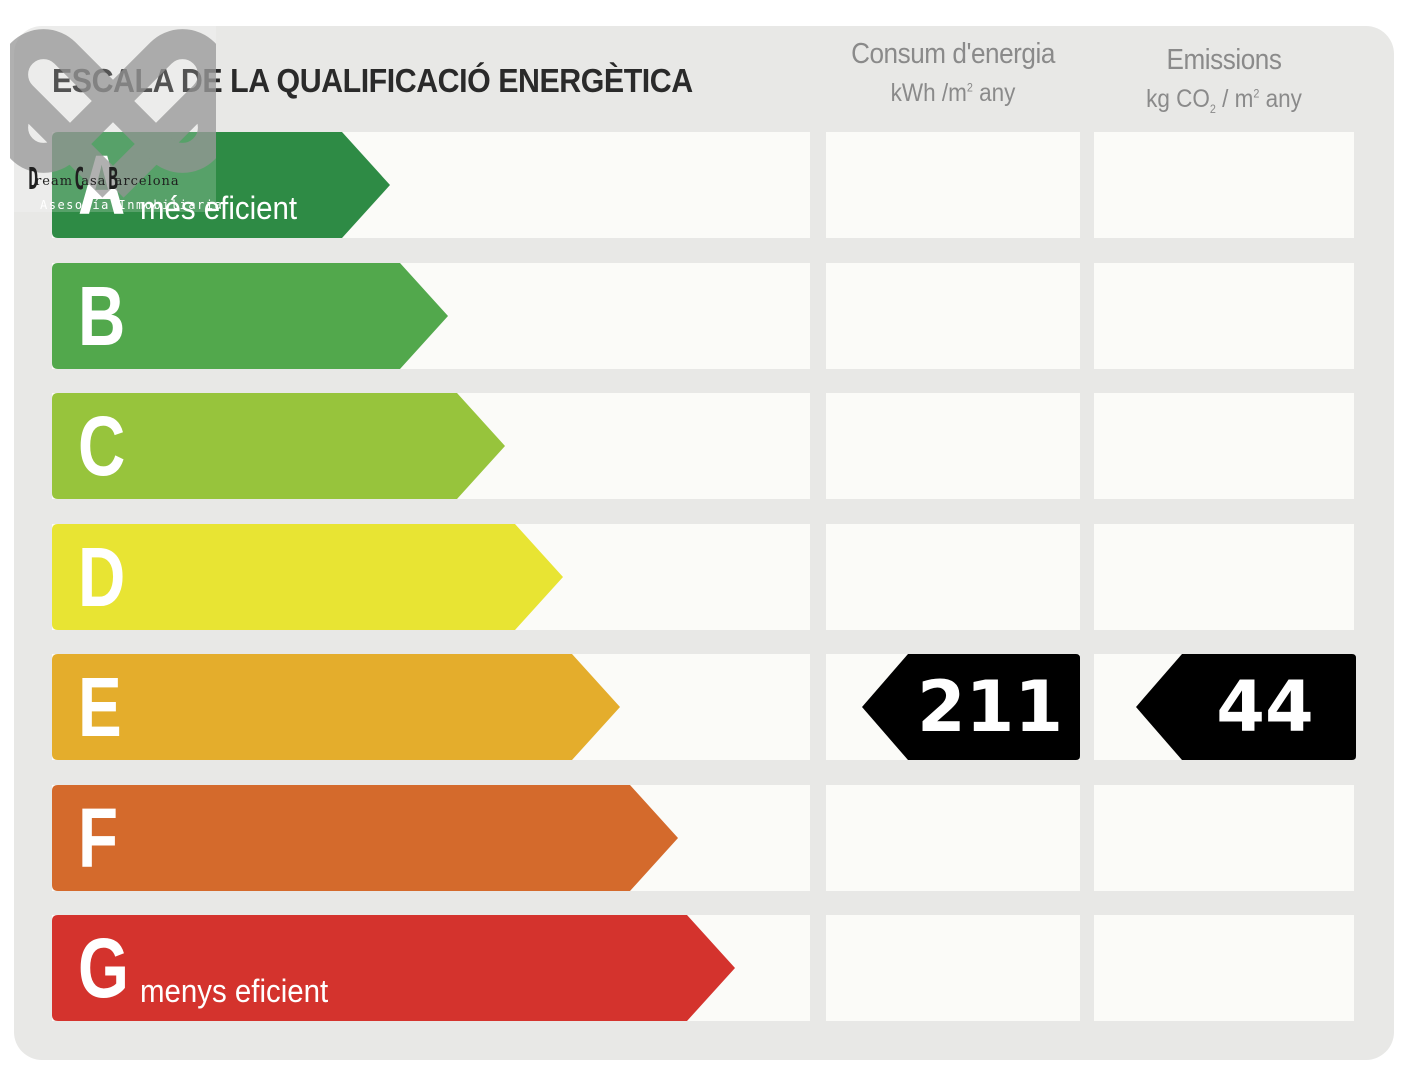  I want to click on rating-letter: B, so click(102, 316).